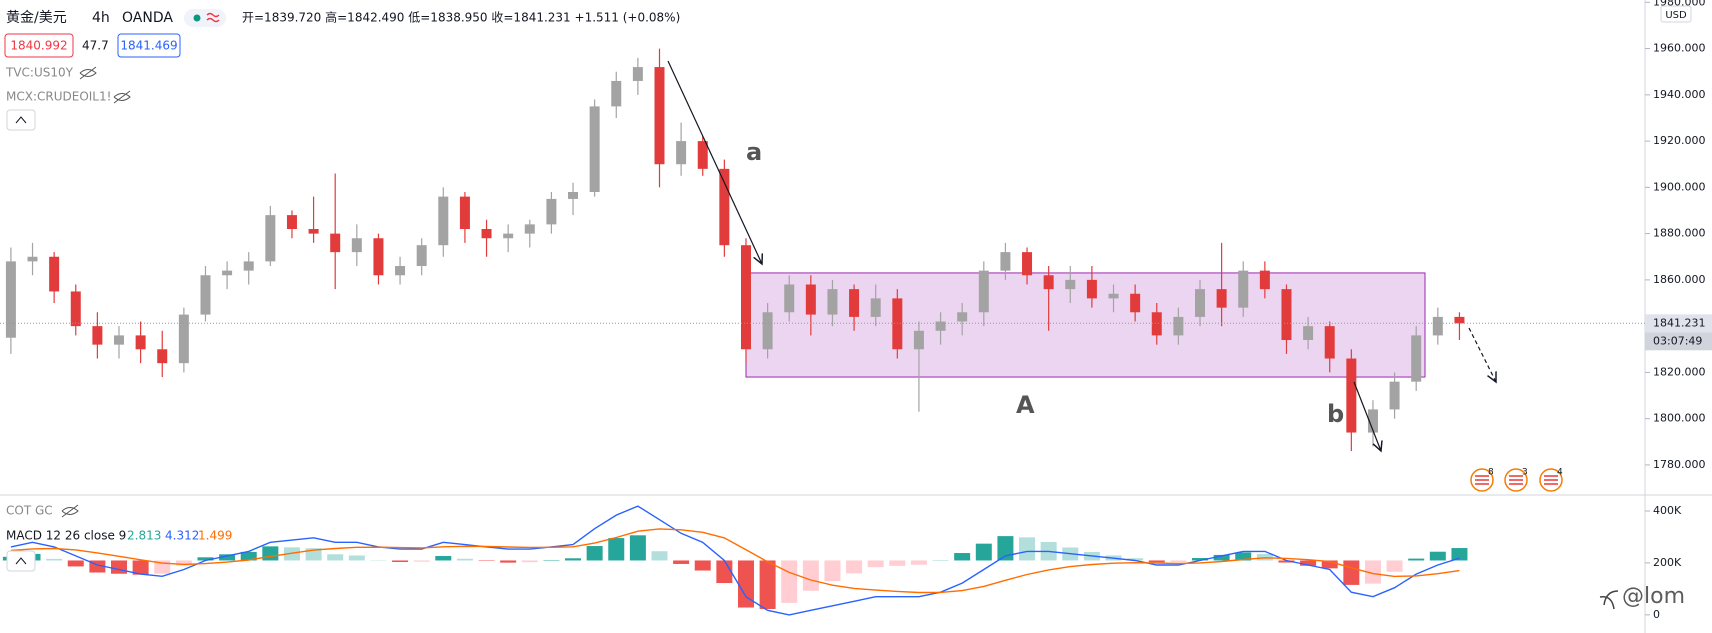 This screenshot has width=1712, height=633. Describe the element at coordinates (1679, 186) in the screenshot. I see `y-tick-label: 1900.000` at that location.